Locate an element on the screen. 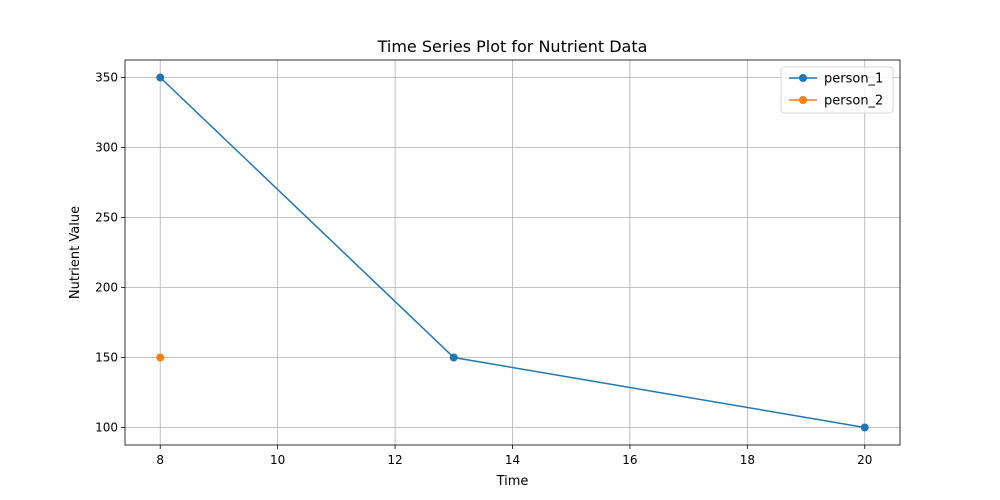 The height and width of the screenshot is (500, 1000). x-tick-label: 8 is located at coordinates (160, 460).